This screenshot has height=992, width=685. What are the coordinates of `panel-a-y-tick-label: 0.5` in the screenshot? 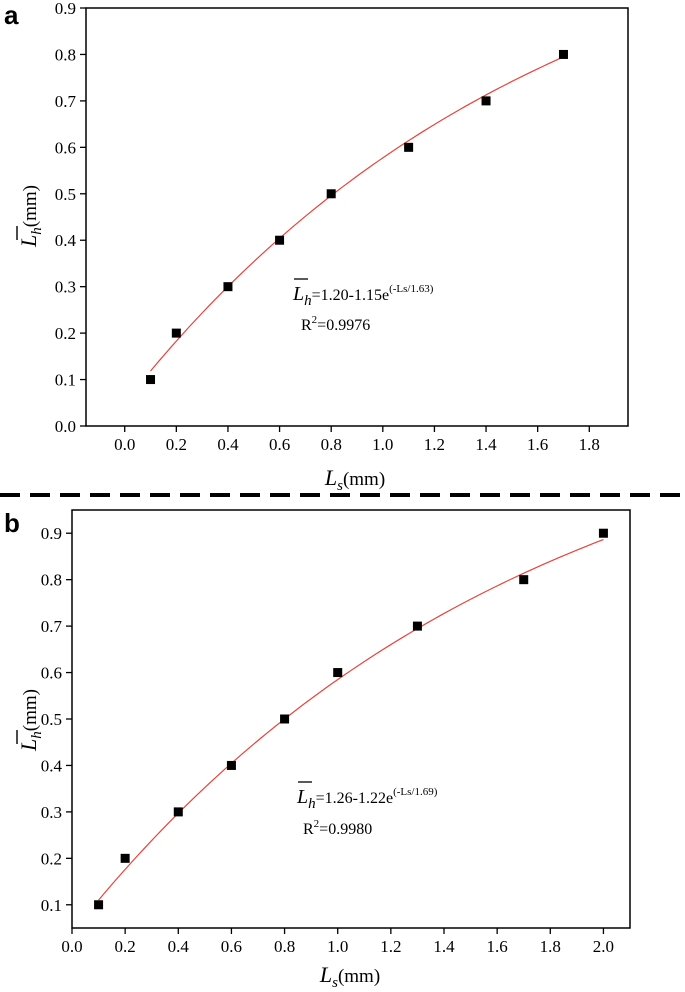 It's located at (65, 194).